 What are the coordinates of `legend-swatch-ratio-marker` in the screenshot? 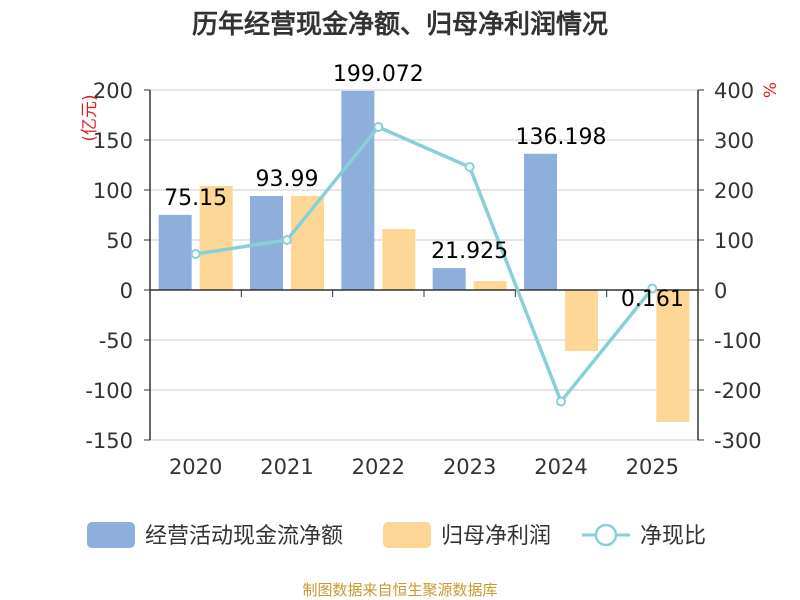 It's located at (606, 535).